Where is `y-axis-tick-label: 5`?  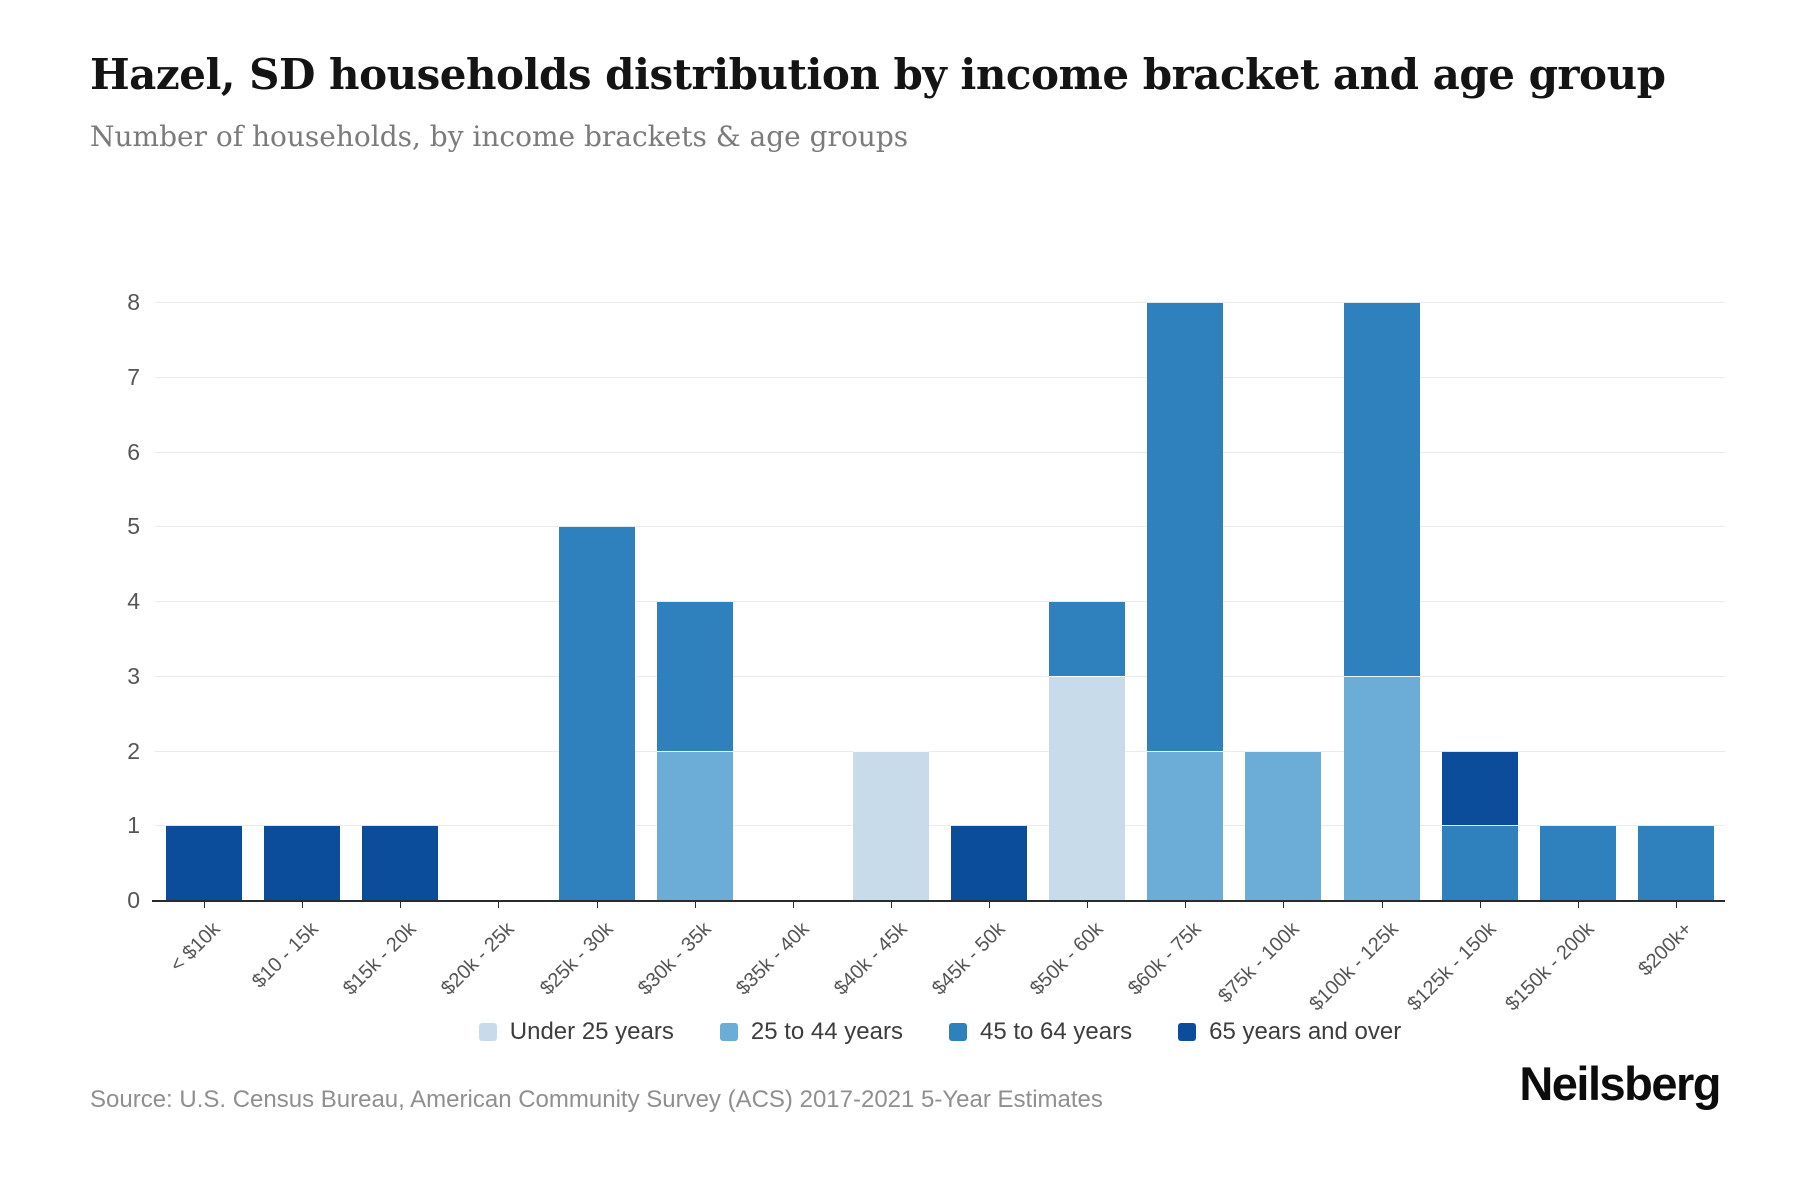
y-axis-tick-label: 5 is located at coordinates (133, 526).